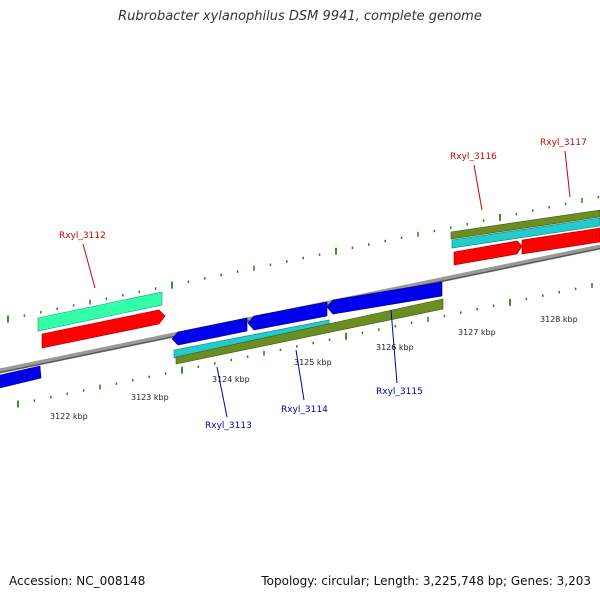 This screenshot has width=600, height=600. I want to click on gene-rxyl-3116-cyan, so click(525, 233).